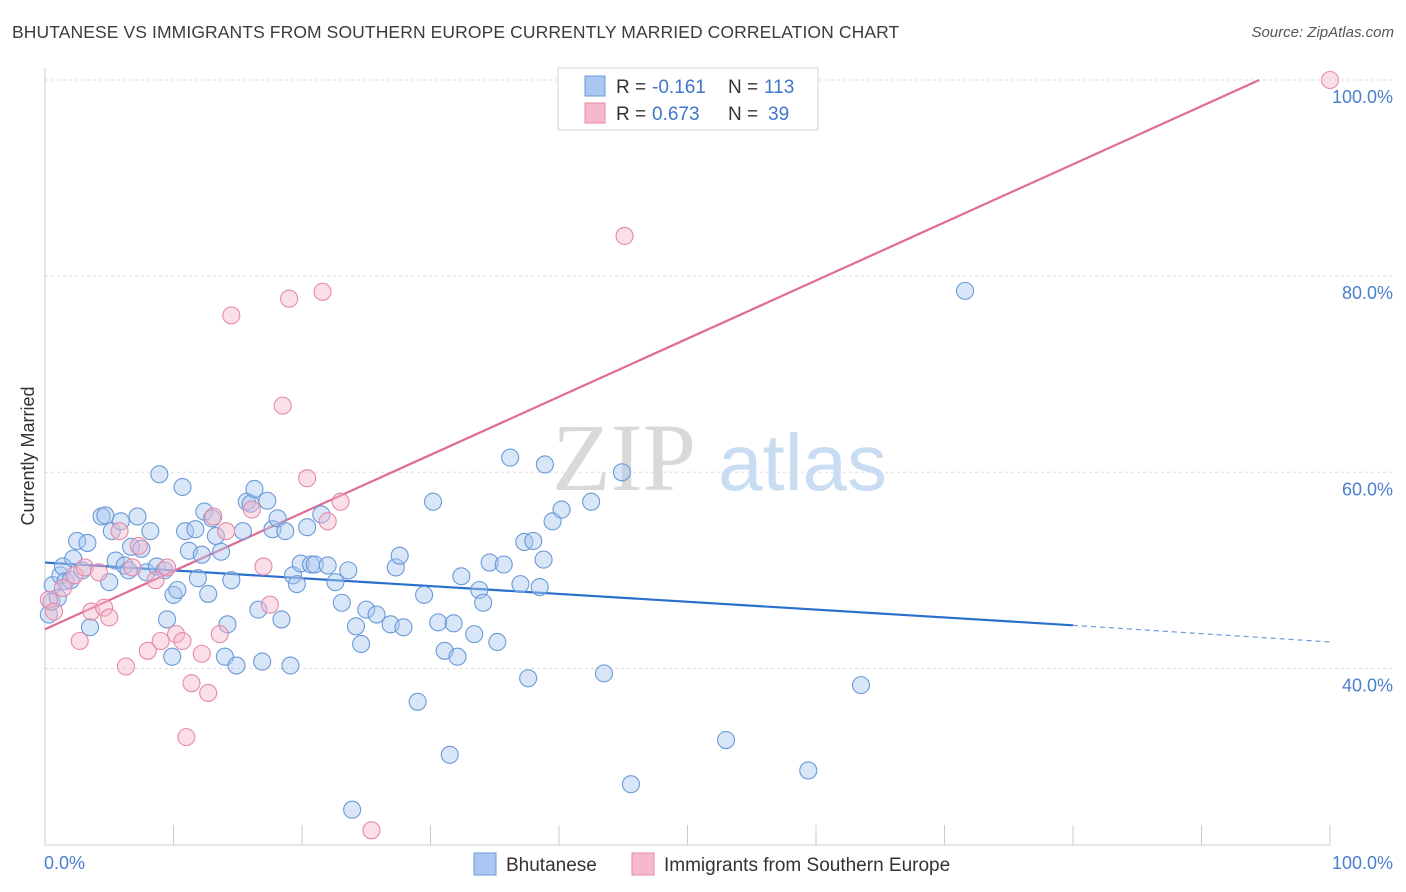  Describe the element at coordinates (1201, 633) in the screenshot. I see `bhutanese-trend-extension` at that location.